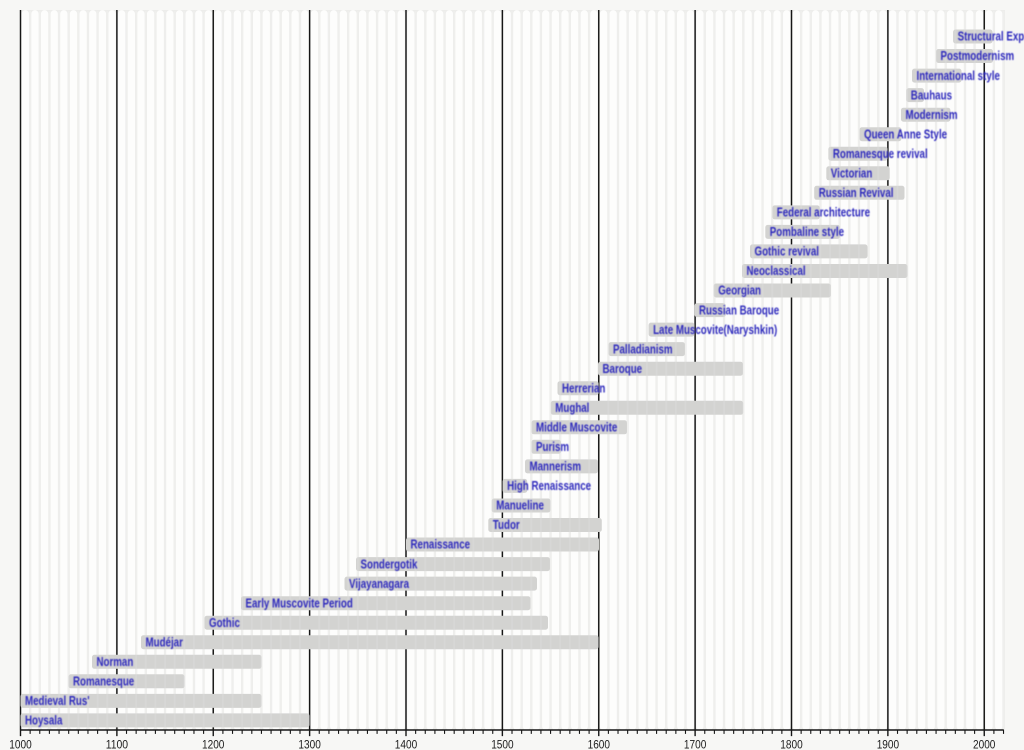  What do you see at coordinates (520, 506) in the screenshot?
I see `svg-text: Manueline` at bounding box center [520, 506].